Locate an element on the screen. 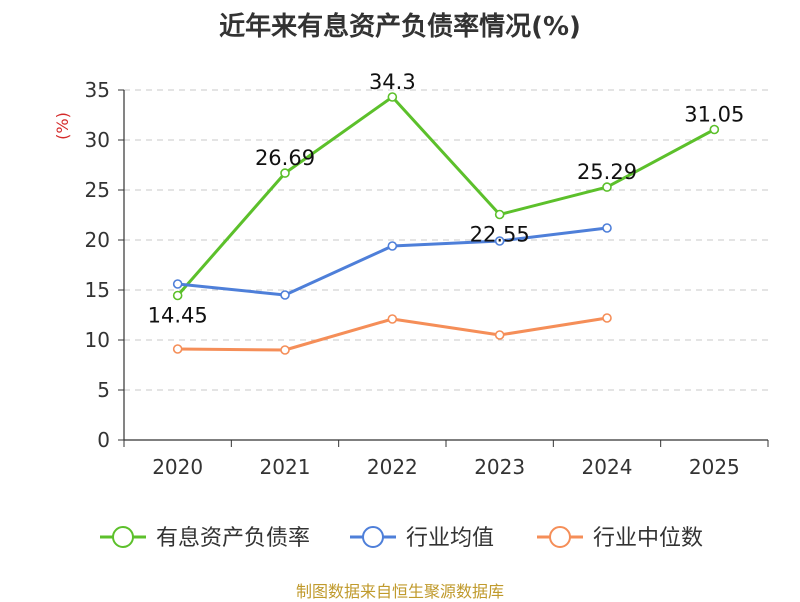 This screenshot has width=800, height=602. y-tick-label: 35 is located at coordinates (97, 90).